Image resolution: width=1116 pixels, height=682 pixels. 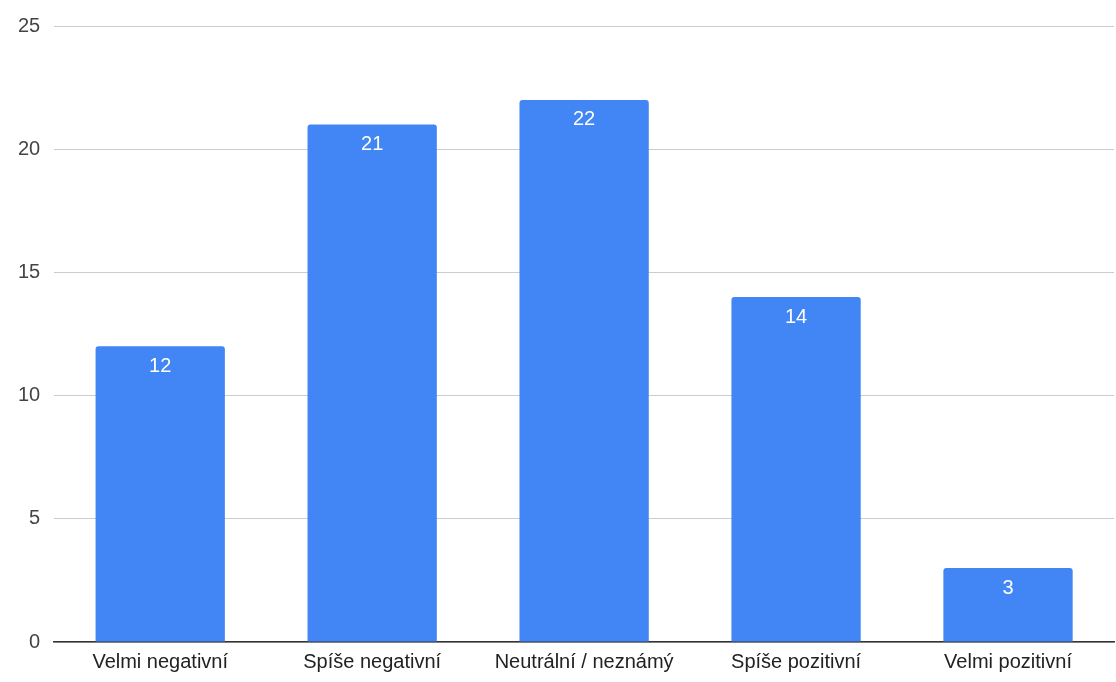 What do you see at coordinates (584, 118) in the screenshot?
I see `data-label: 22` at bounding box center [584, 118].